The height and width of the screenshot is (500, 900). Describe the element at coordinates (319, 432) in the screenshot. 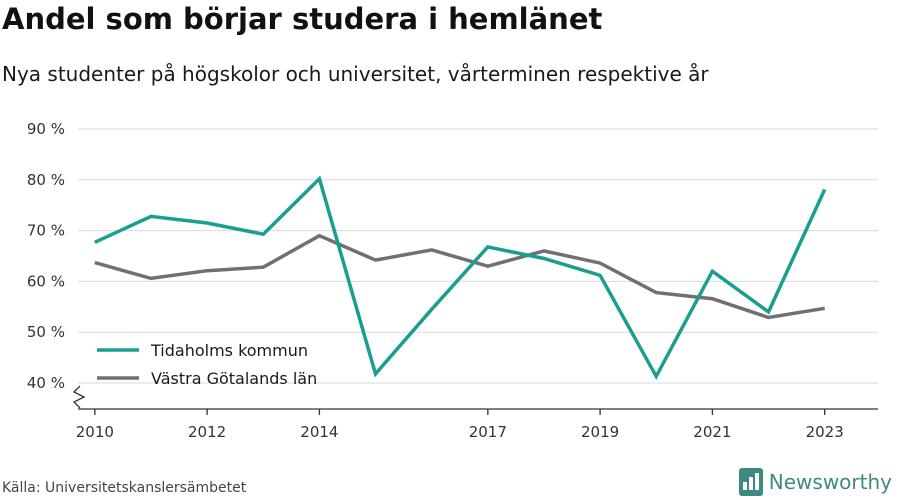

I see `x-tick-label: 2014` at that location.